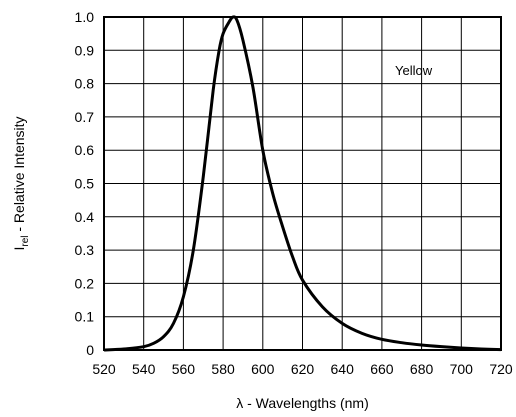 The height and width of the screenshot is (417, 516). Describe the element at coordinates (144, 369) in the screenshot. I see `x-tick-label-1: 540` at that location.